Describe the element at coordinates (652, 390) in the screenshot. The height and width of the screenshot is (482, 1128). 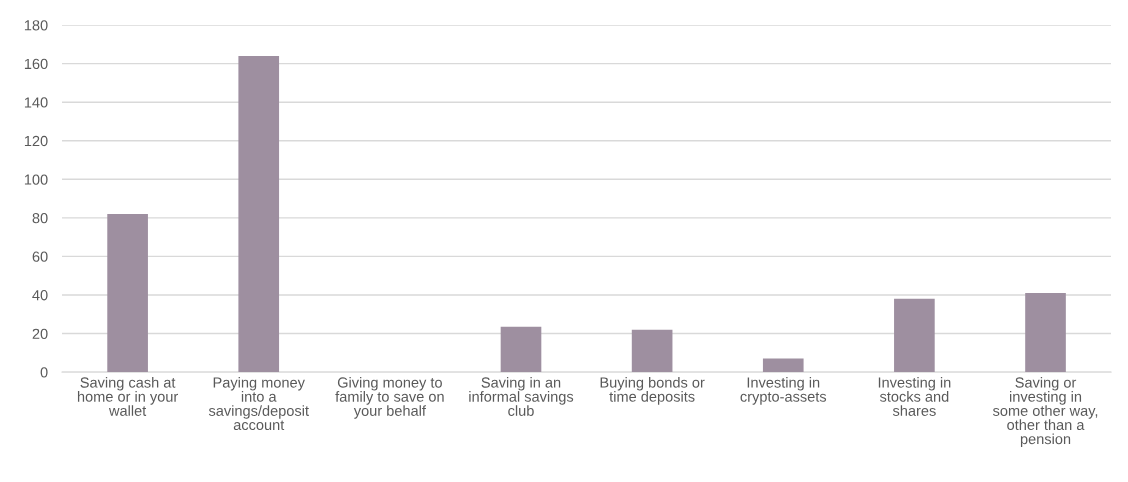
I see `x-tick-label: Buying bonds or time deposits` at that location.